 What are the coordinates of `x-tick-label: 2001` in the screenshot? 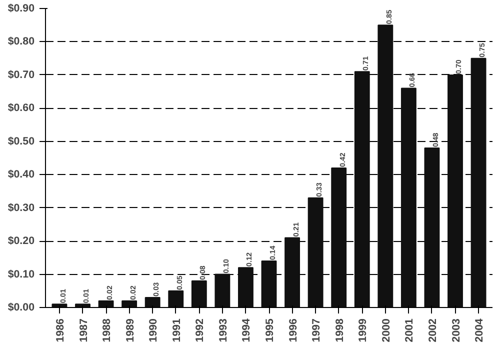 It's located at (410, 330).